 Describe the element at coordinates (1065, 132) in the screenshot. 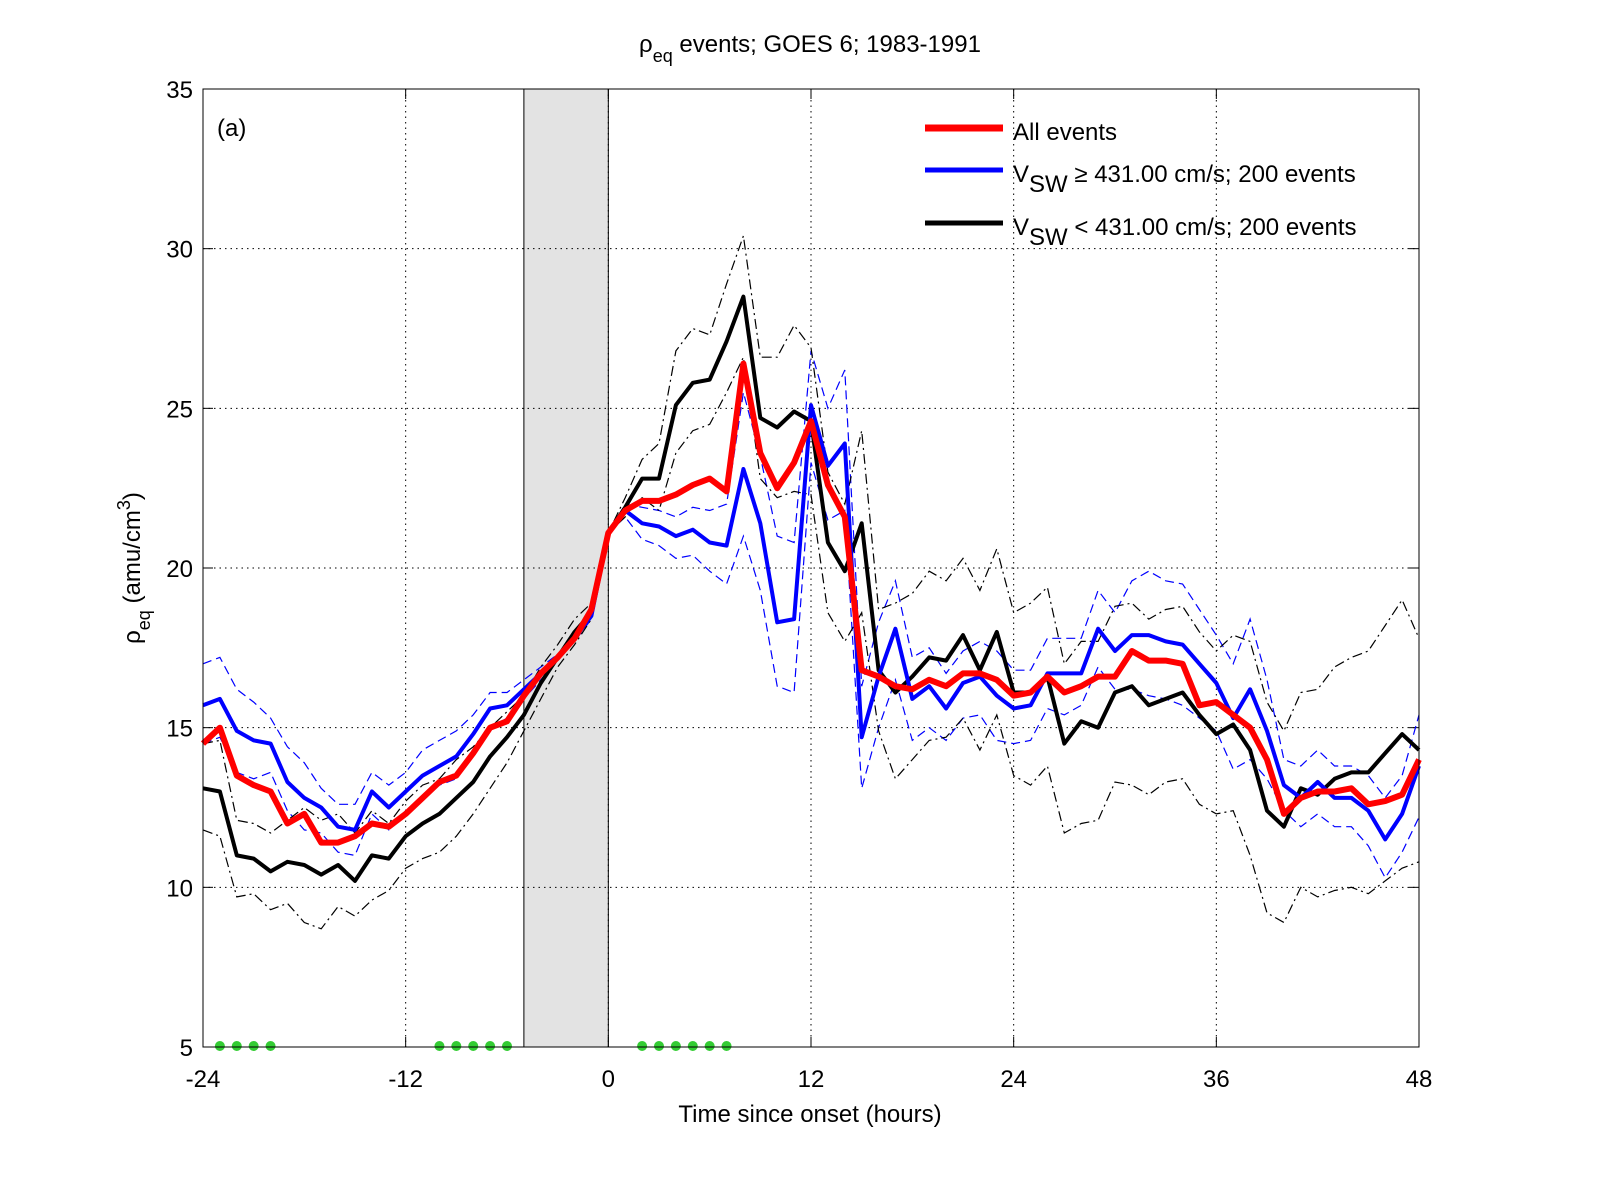

I see `legend-label: All events` at that location.